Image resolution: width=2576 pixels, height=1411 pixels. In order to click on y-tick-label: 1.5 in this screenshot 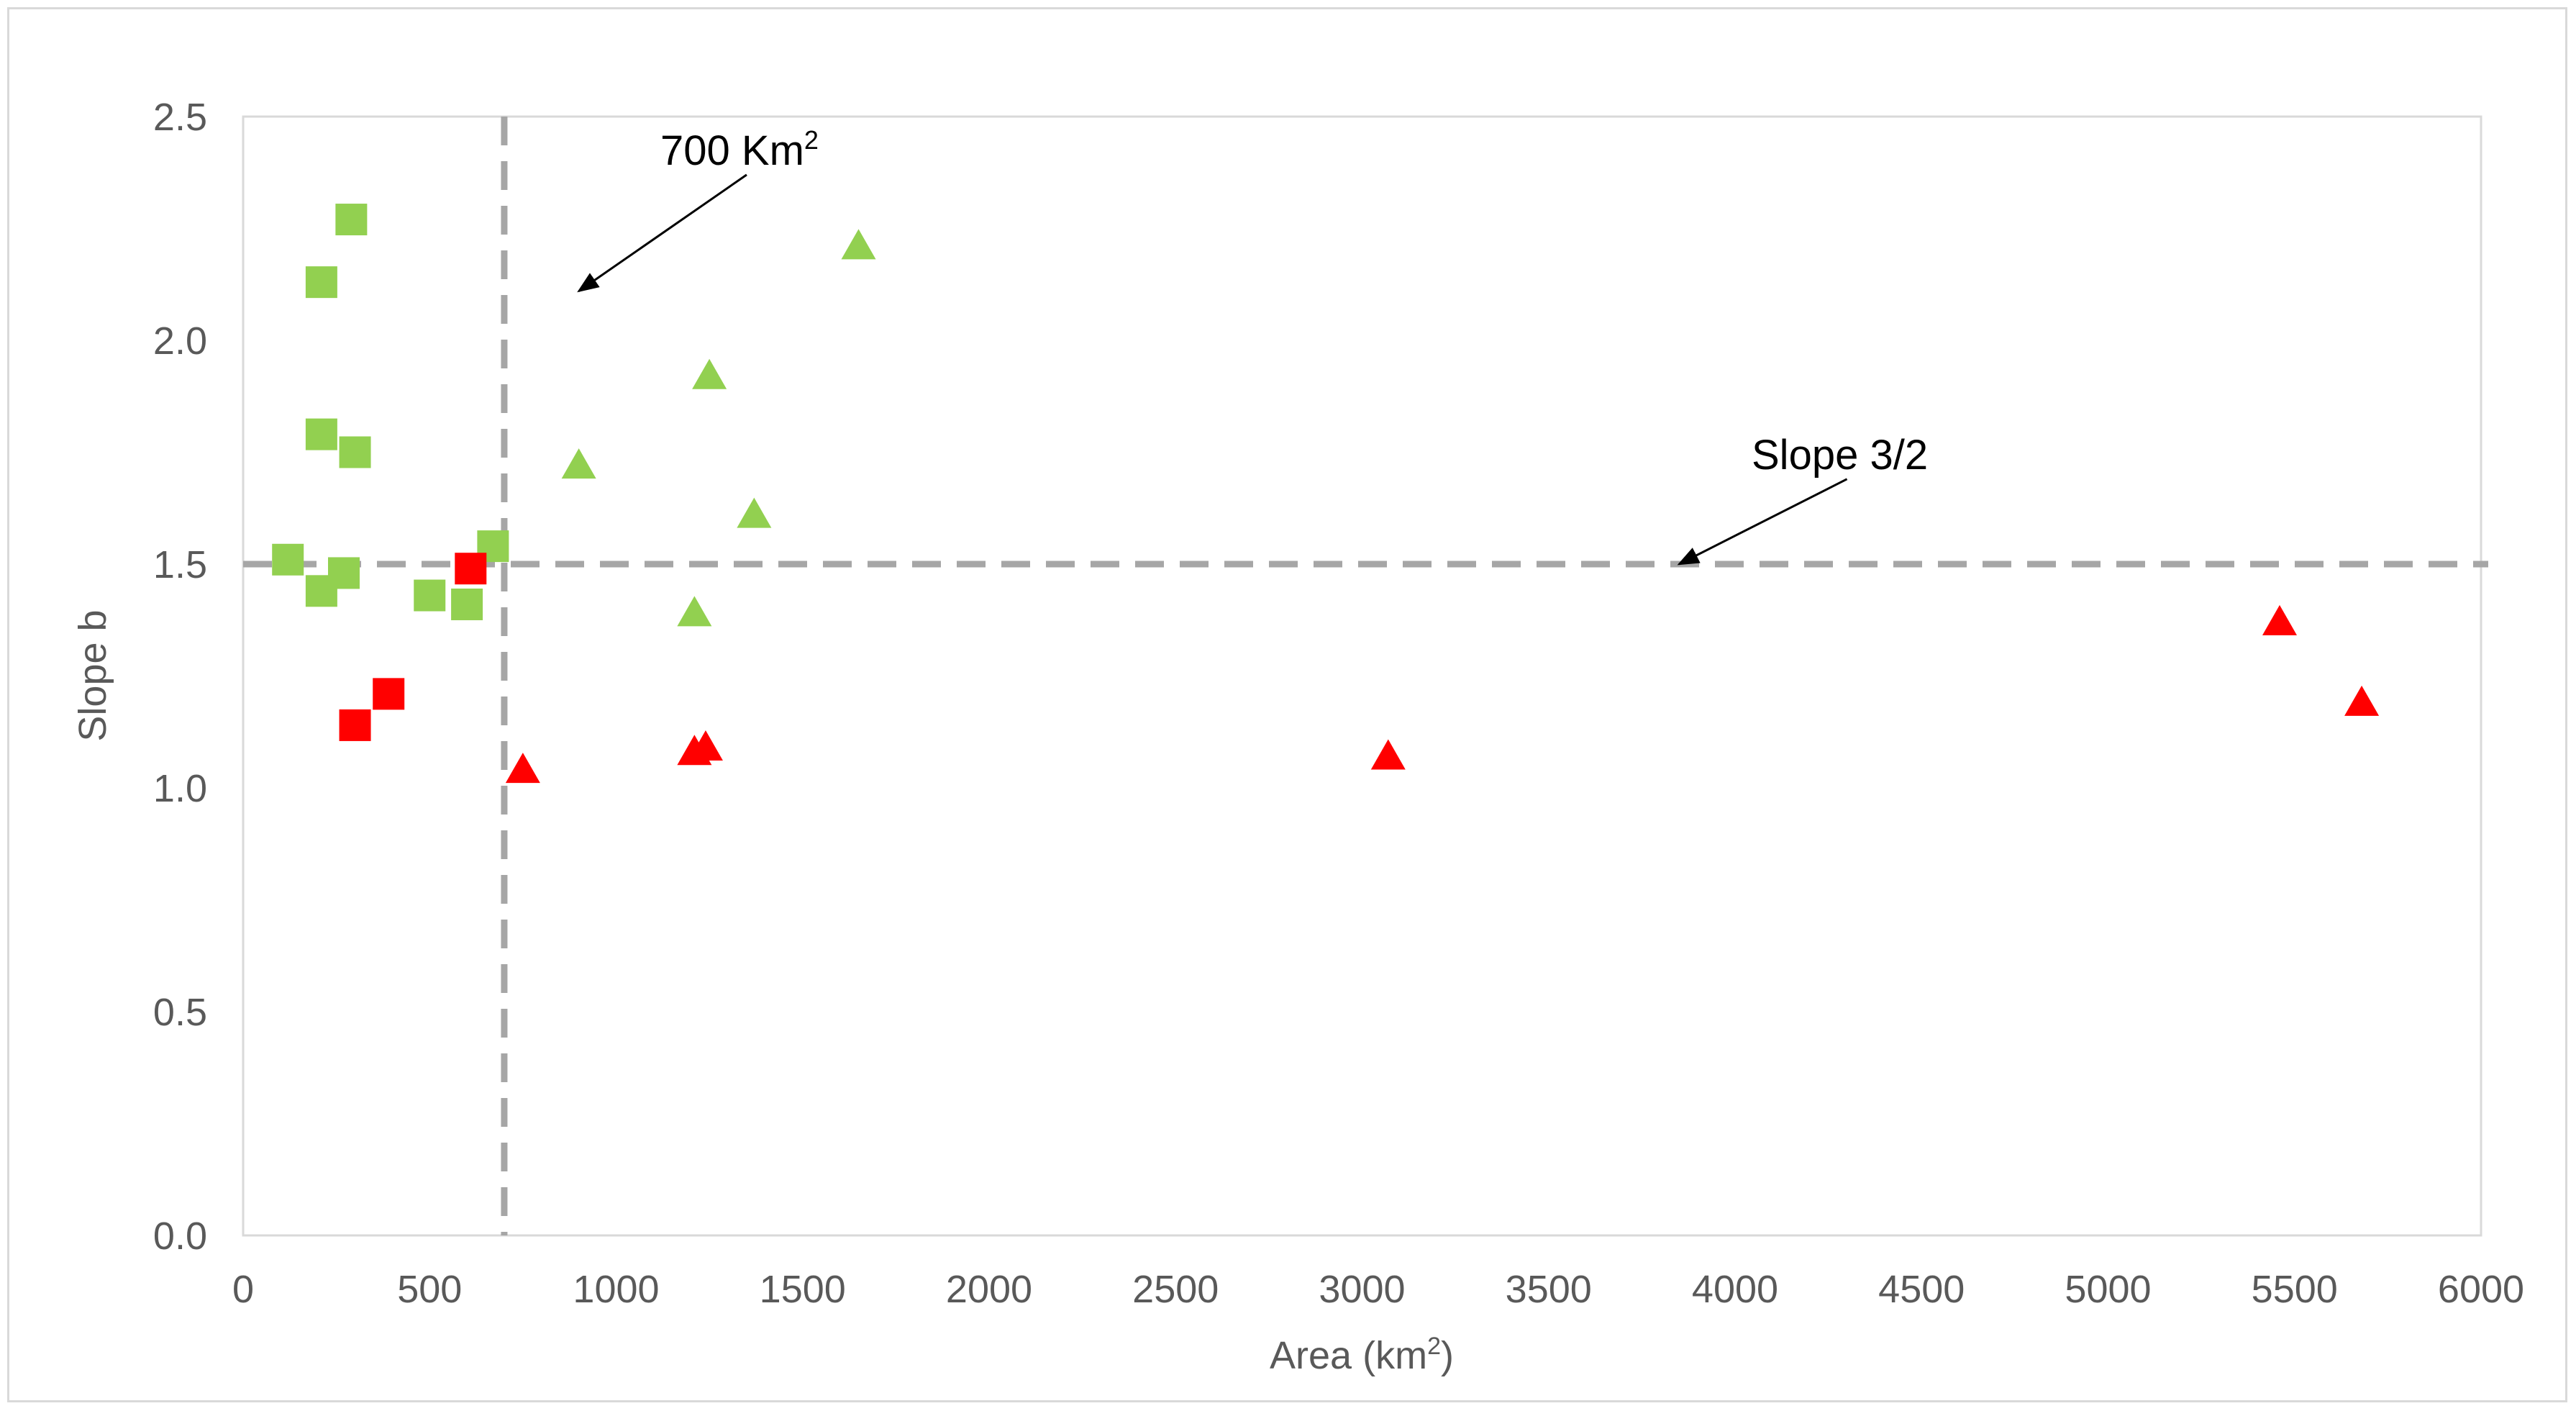, I will do `click(180, 564)`.